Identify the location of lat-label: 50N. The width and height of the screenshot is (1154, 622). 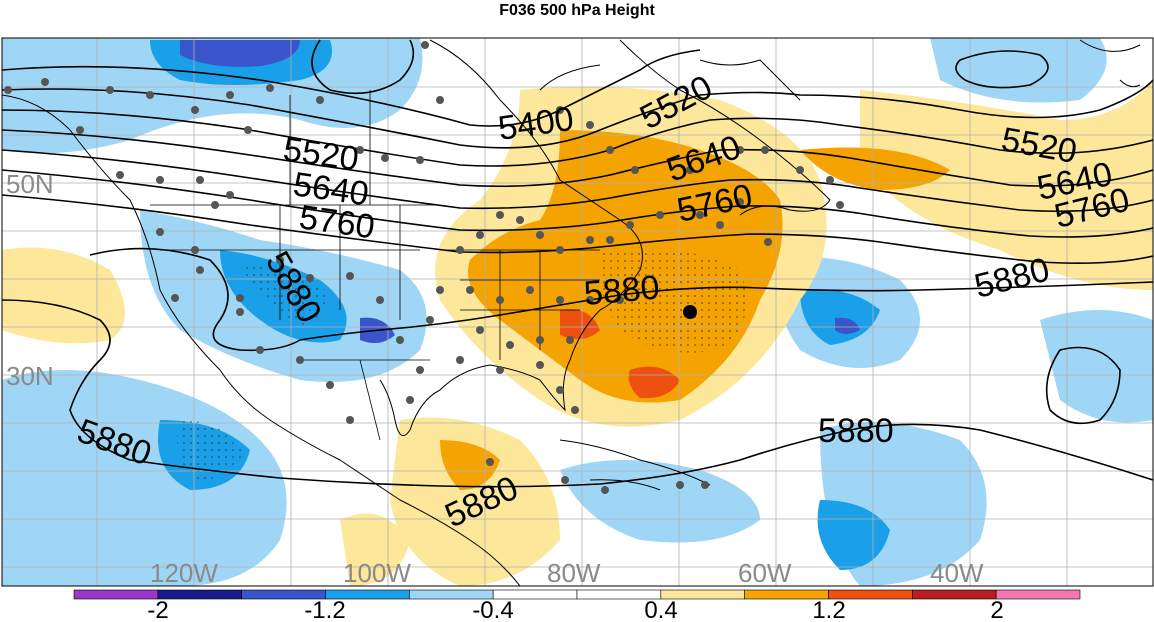
(30, 184).